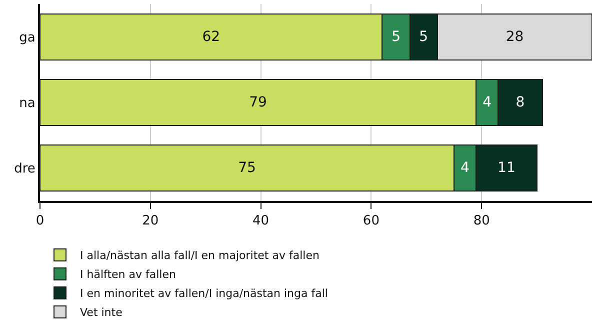 The height and width of the screenshot is (330, 600). I want to click on data-label: 62, so click(211, 36).